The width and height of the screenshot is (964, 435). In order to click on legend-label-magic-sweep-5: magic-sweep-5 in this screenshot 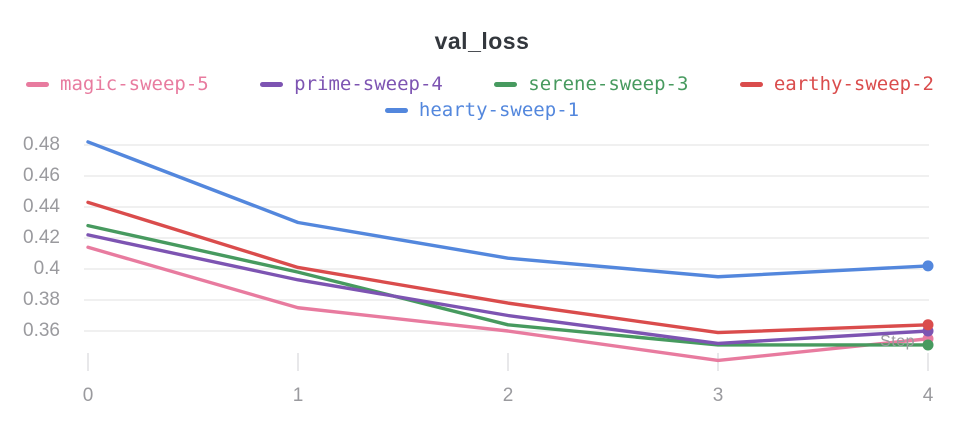, I will do `click(134, 84)`.